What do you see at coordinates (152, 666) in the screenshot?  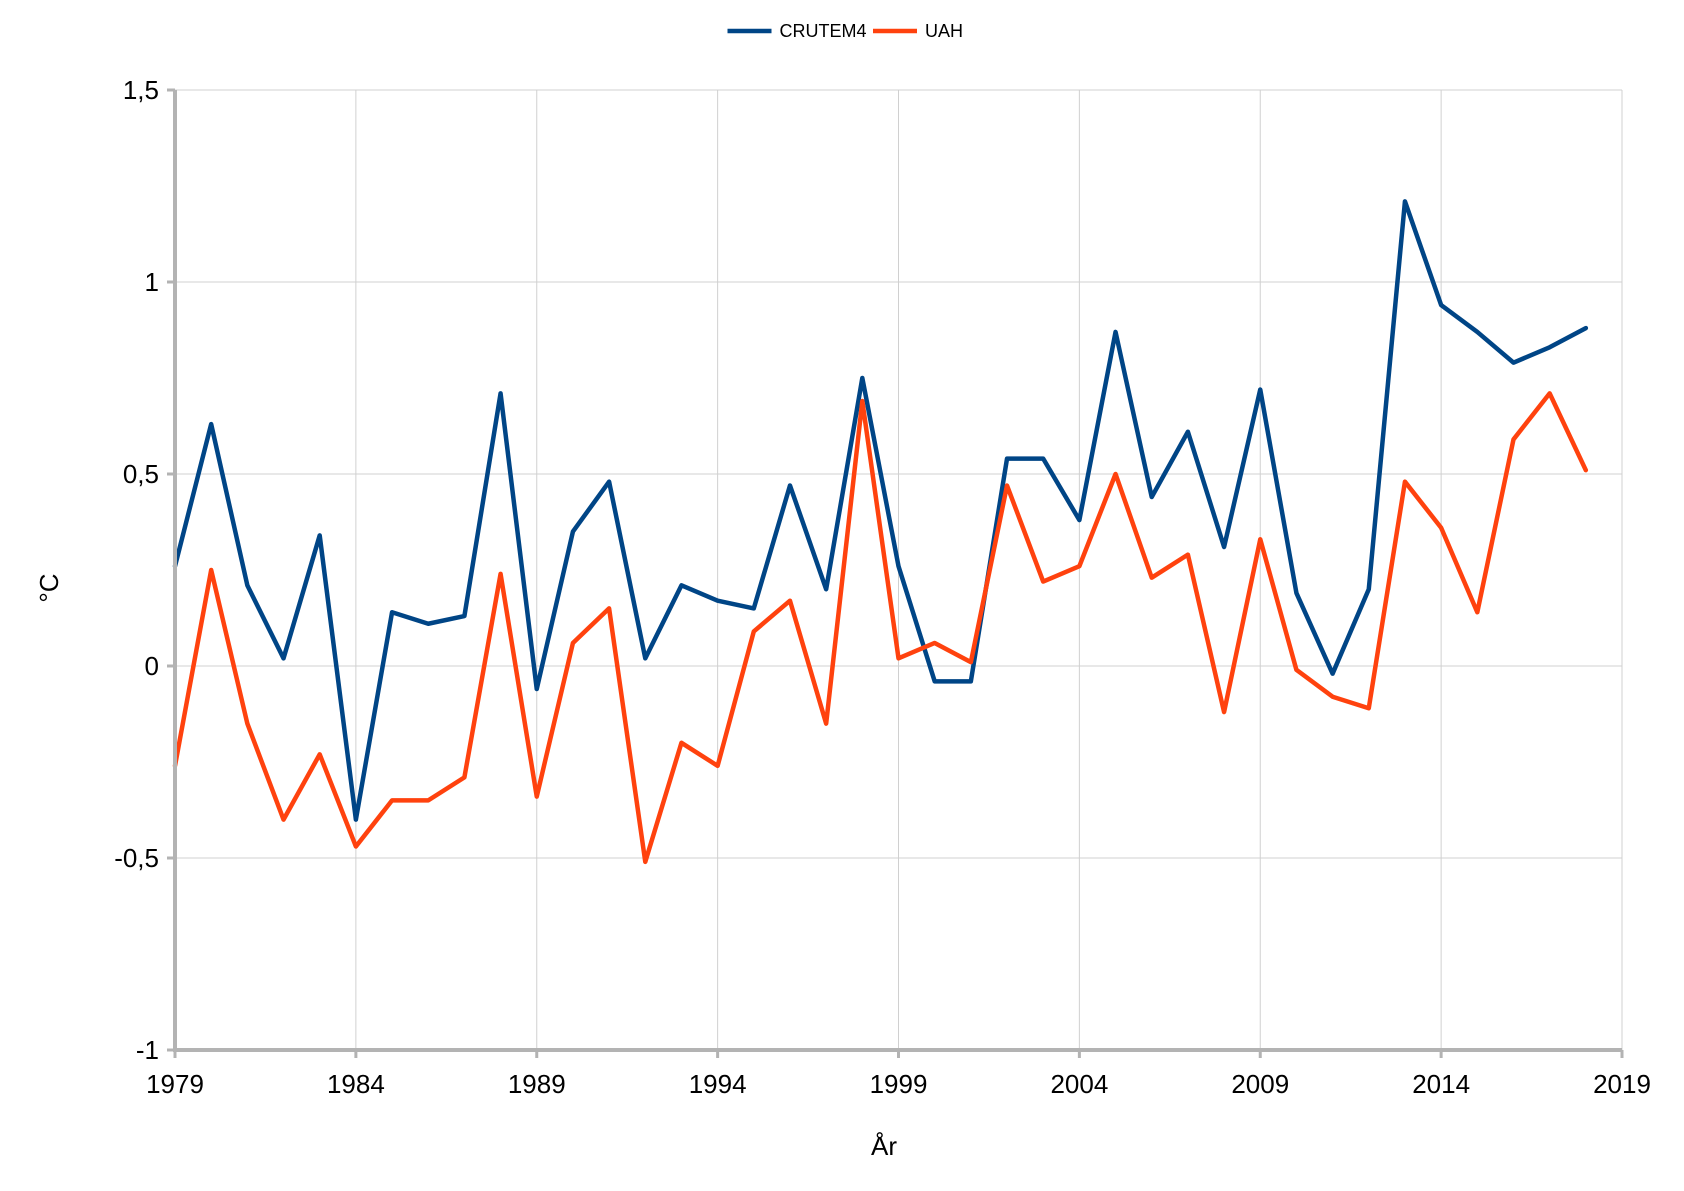 I see `y-tick-label: 0` at bounding box center [152, 666].